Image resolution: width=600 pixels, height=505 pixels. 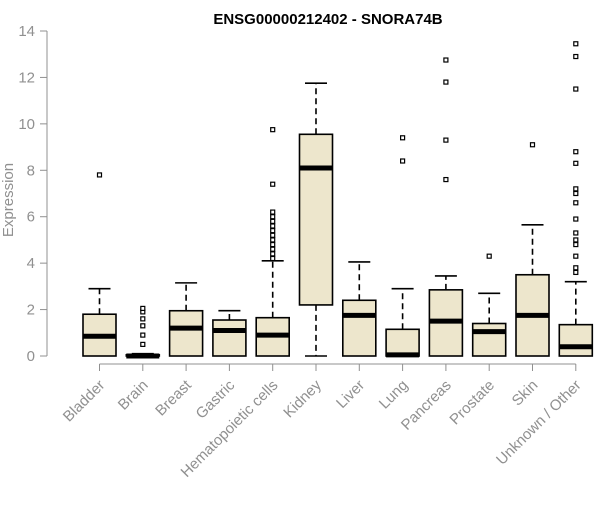 What do you see at coordinates (33, 194) in the screenshot?
I see `y-axis: 0 2 4 6 8 10 12 14` at bounding box center [33, 194].